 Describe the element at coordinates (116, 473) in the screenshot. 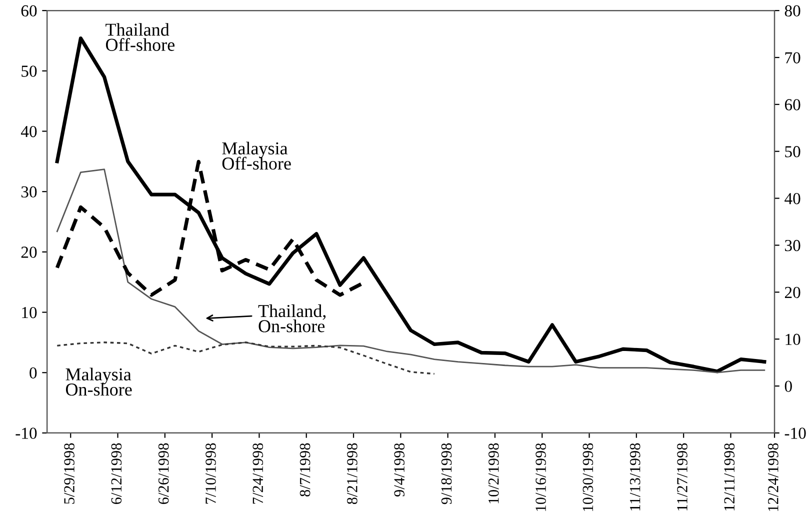

I see `x-tick-label: 6/12/1998` at that location.